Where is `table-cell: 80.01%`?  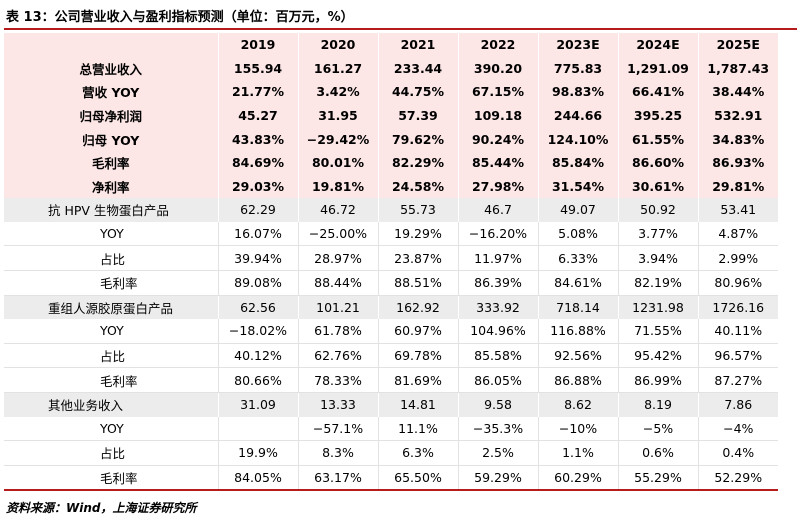 table-cell: 80.01% is located at coordinates (338, 162).